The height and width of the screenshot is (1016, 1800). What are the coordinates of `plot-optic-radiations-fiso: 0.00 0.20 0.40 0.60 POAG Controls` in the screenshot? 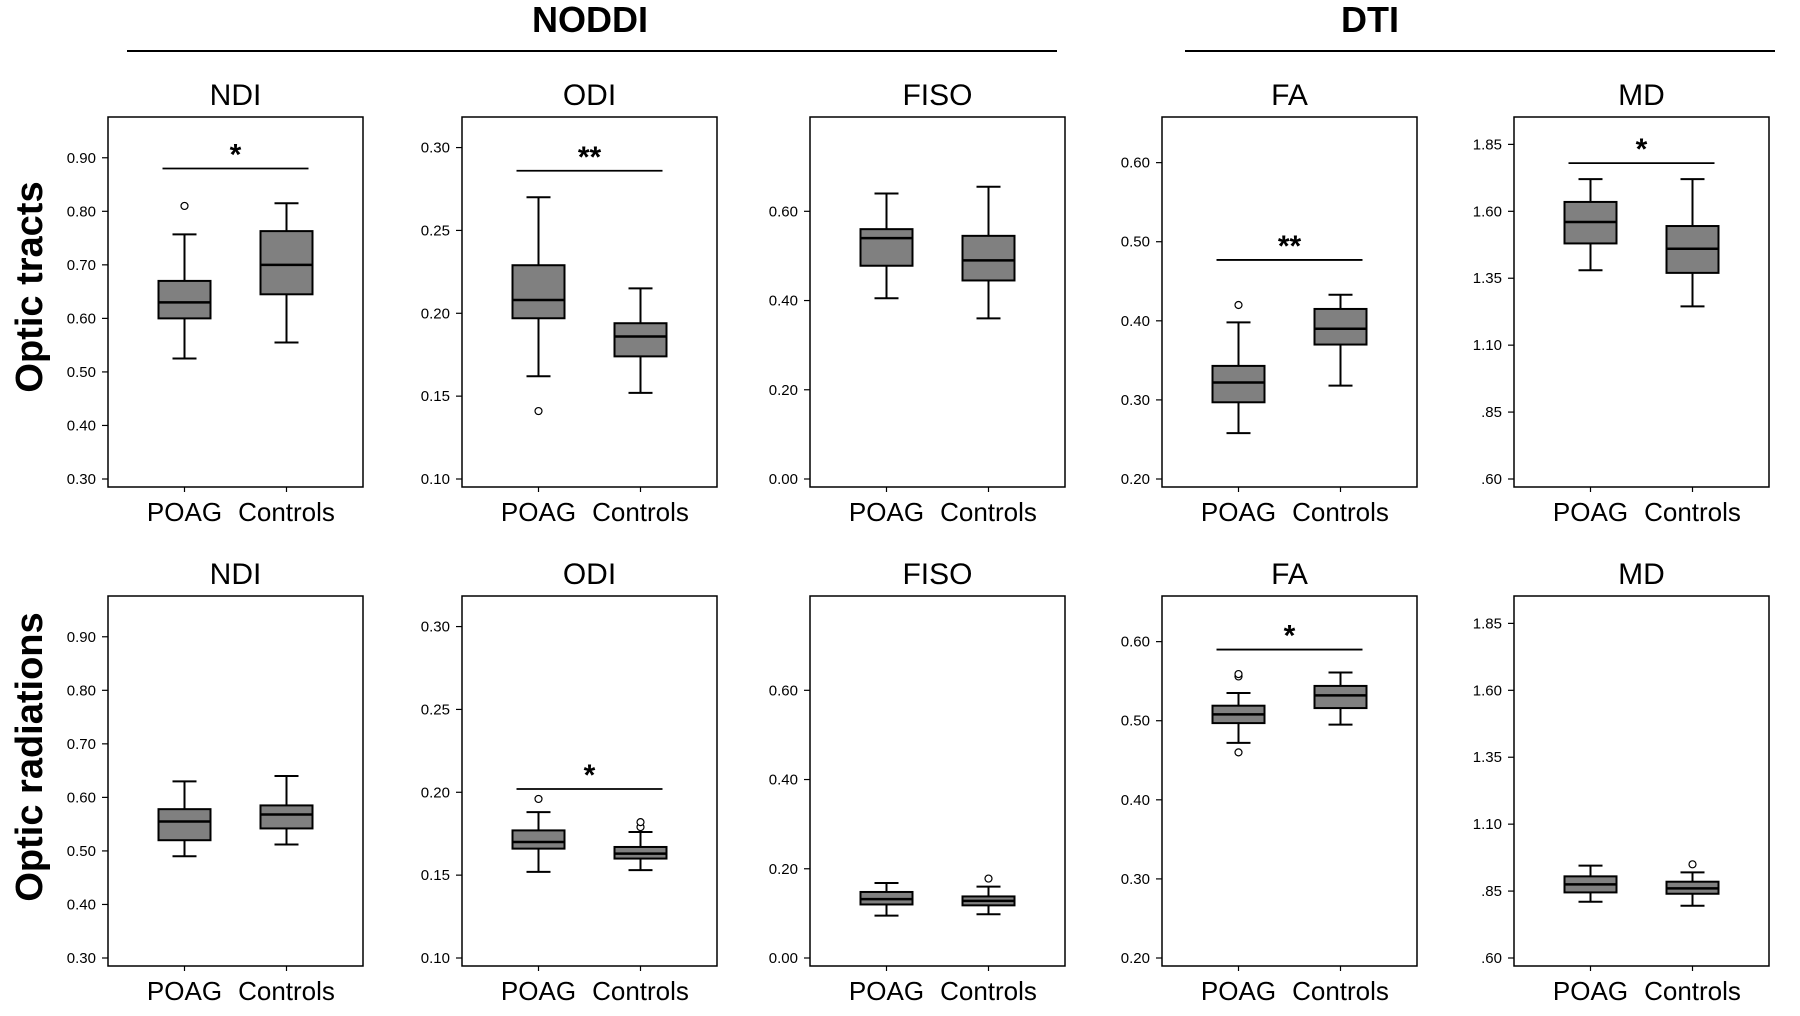 It's located at (917, 800).